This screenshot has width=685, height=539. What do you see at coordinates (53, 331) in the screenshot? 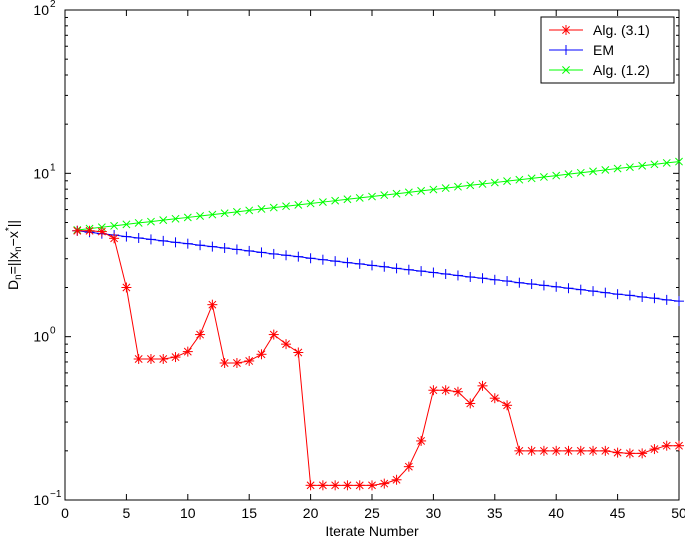
I see `y-tick-exponent: 0` at bounding box center [53, 331].